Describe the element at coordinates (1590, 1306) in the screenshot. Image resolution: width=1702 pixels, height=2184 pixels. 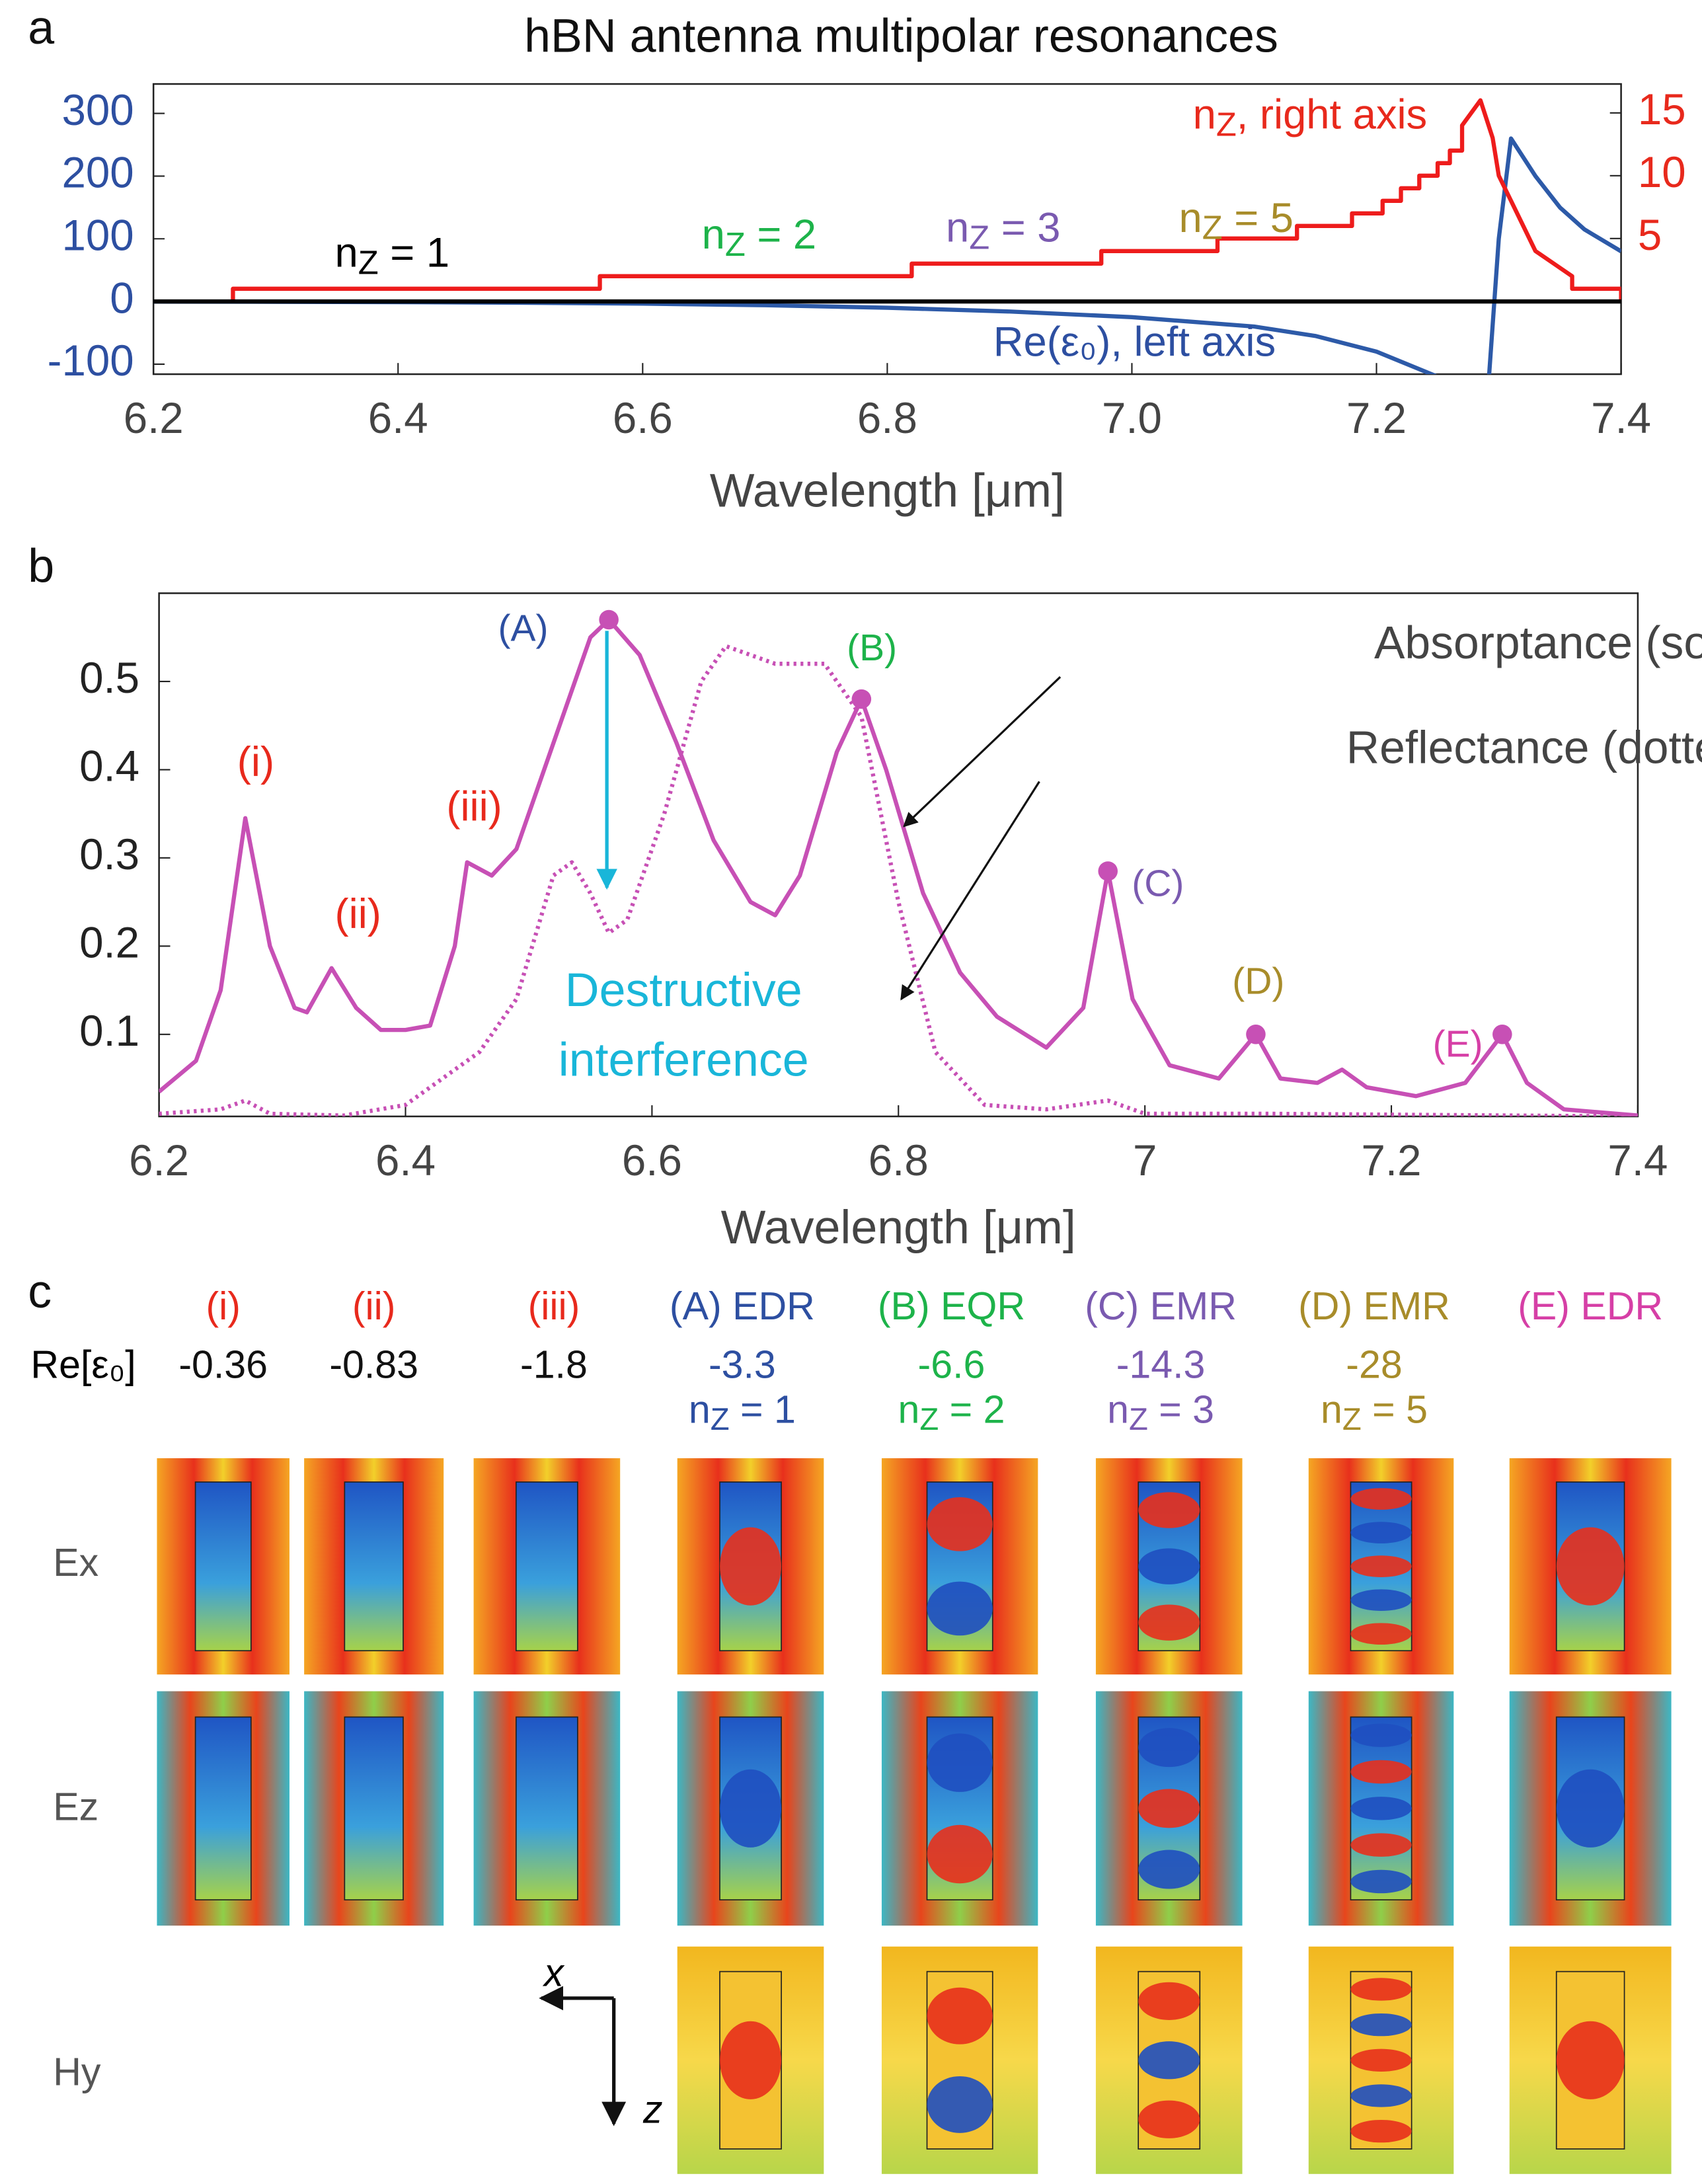
I see `column-label: (E) EDR` at that location.